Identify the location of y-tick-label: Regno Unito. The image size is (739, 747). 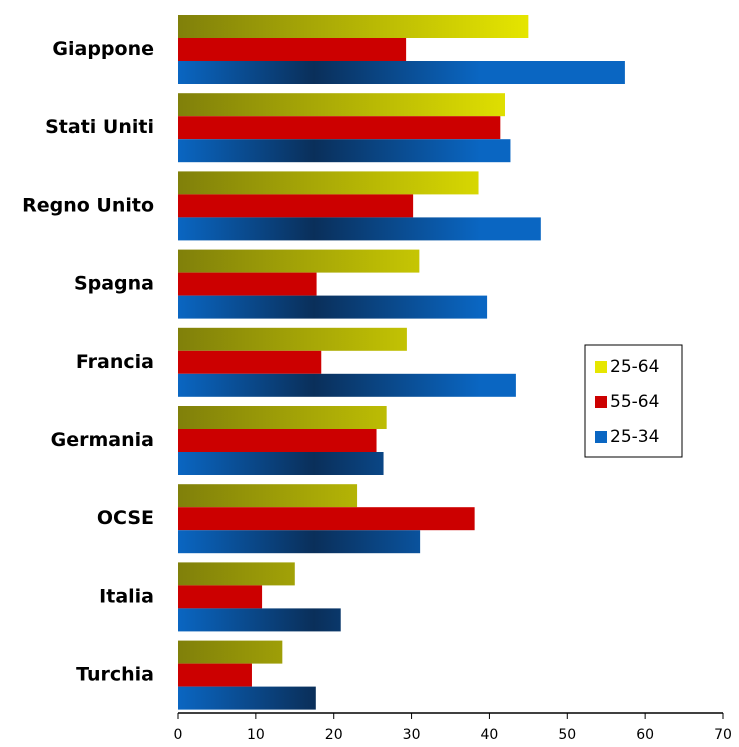
(88, 205).